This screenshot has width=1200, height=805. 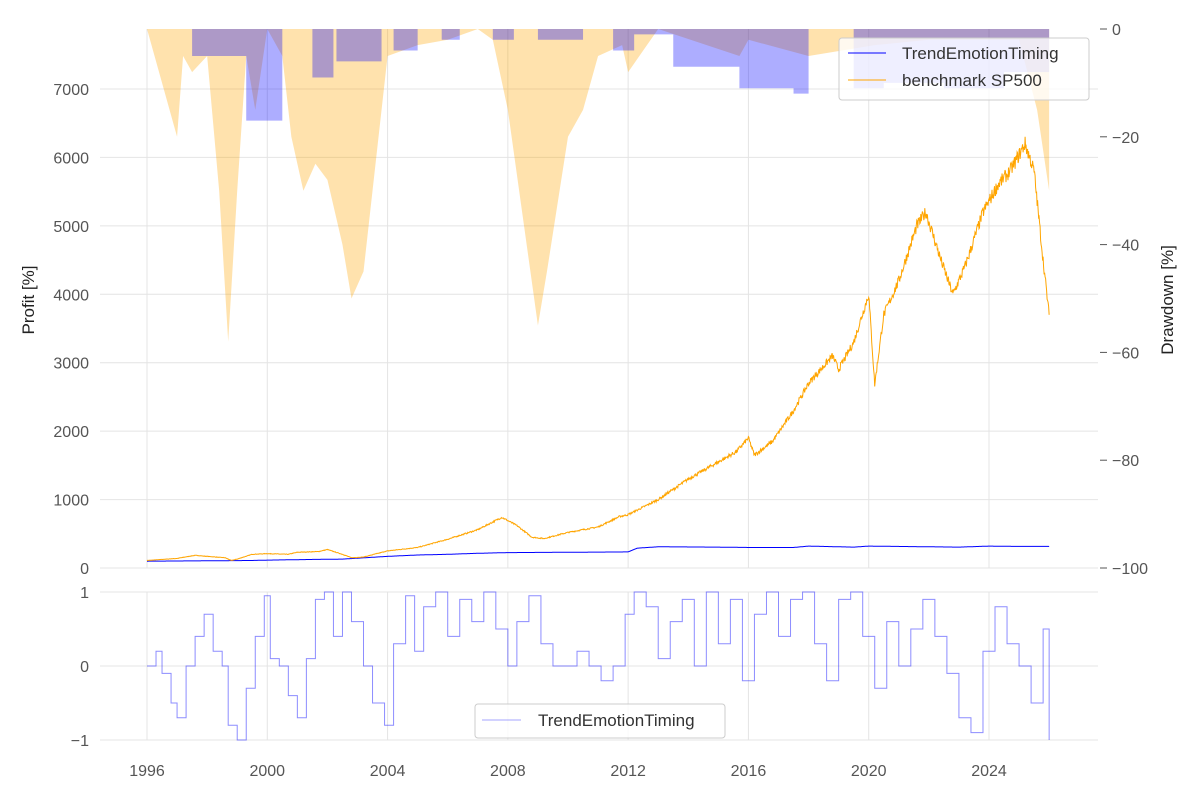 What do you see at coordinates (267, 771) in the screenshot?
I see `x-tick-label: 2000` at bounding box center [267, 771].